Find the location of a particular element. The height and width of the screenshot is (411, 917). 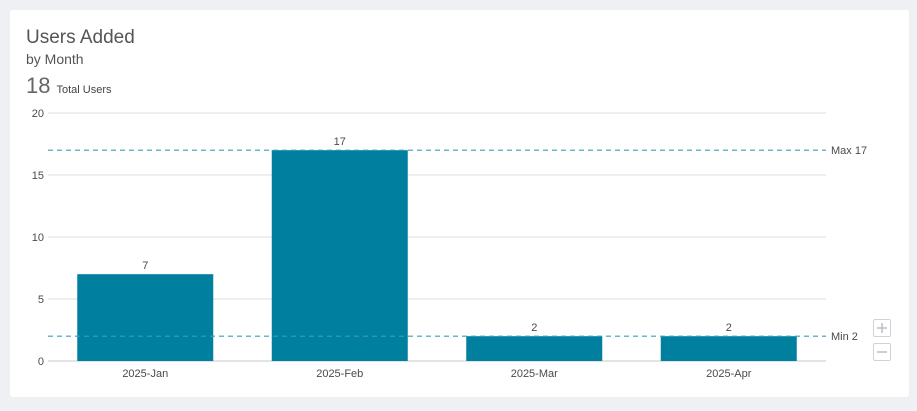

x-tick-label: 2025-Feb is located at coordinates (339, 374).